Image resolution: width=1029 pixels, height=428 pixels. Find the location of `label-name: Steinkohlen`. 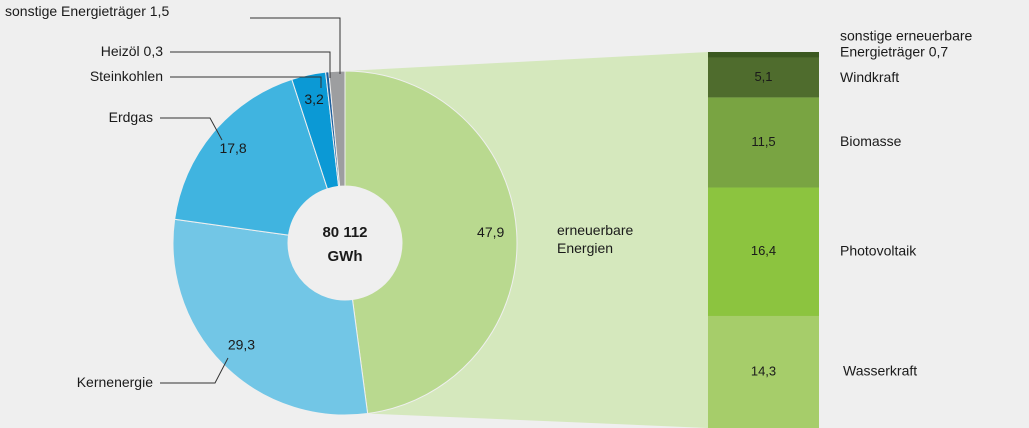

label-name: Steinkohlen is located at coordinates (126, 76).